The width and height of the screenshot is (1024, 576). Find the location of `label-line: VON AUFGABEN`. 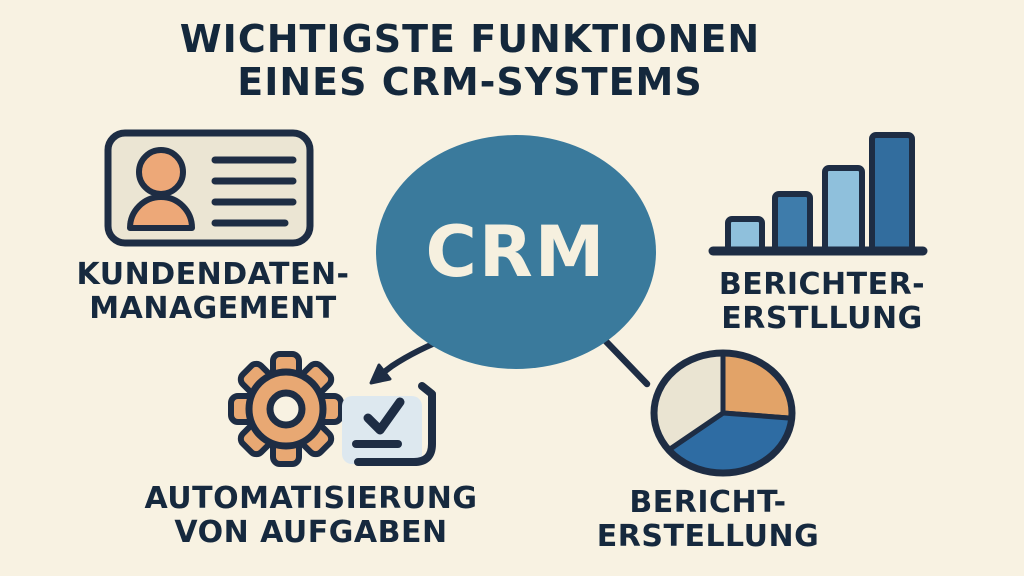

label-line: VON AUFGABEN is located at coordinates (311, 532).